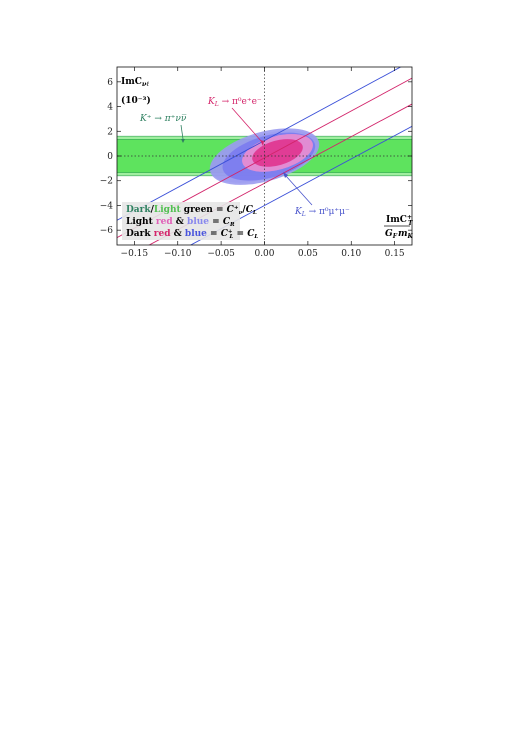 The height and width of the screenshot is (734, 518). I want to click on x-tick-label: −0.15, so click(135, 254).